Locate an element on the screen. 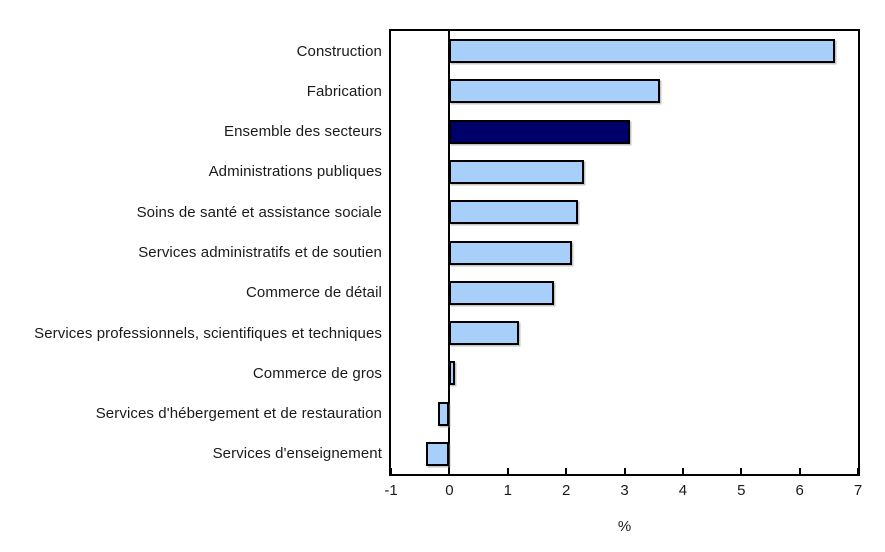 The height and width of the screenshot is (552, 885). category-label: Soins de santé et assistance sociale is located at coordinates (259, 212).